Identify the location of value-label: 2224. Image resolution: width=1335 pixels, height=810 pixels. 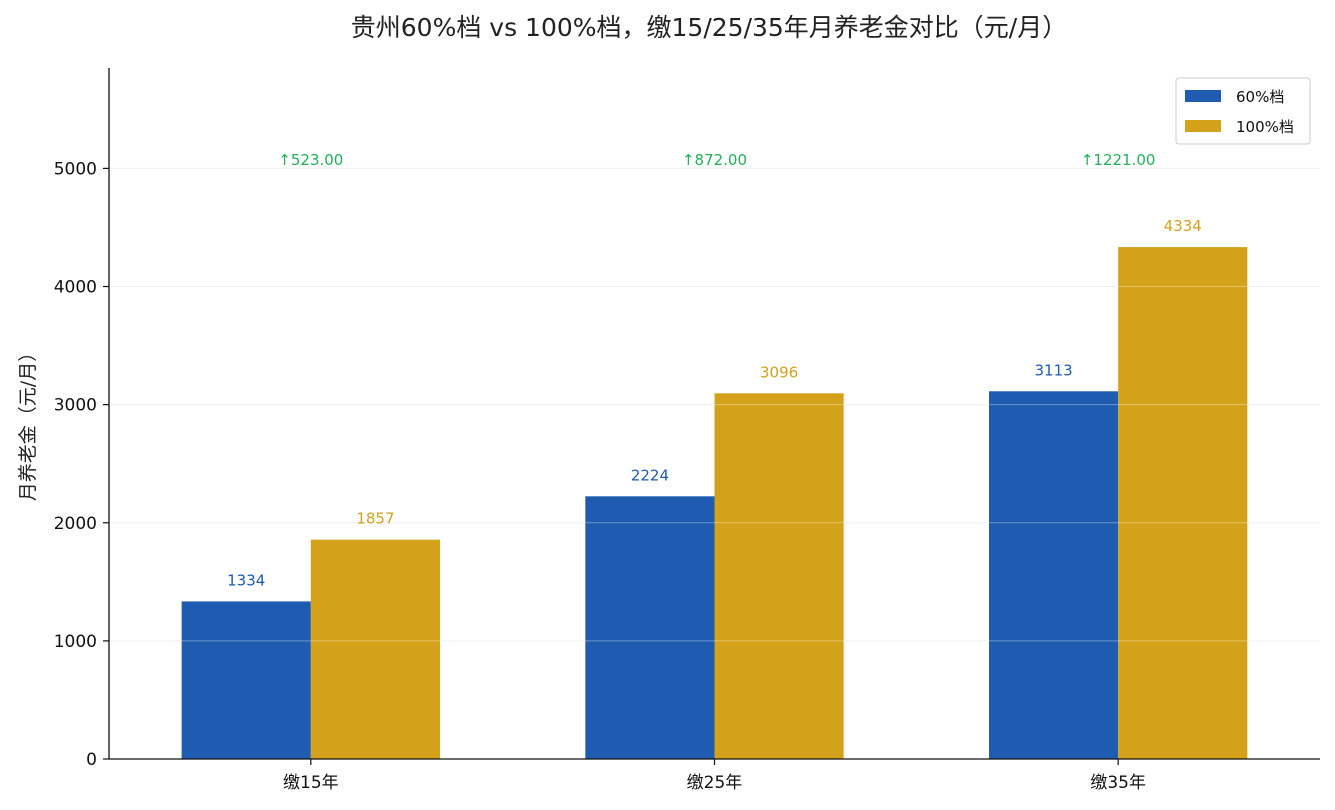
(650, 475).